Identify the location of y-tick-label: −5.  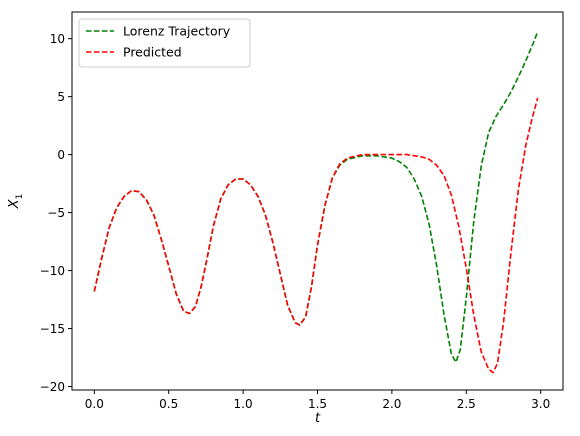
(56, 213).